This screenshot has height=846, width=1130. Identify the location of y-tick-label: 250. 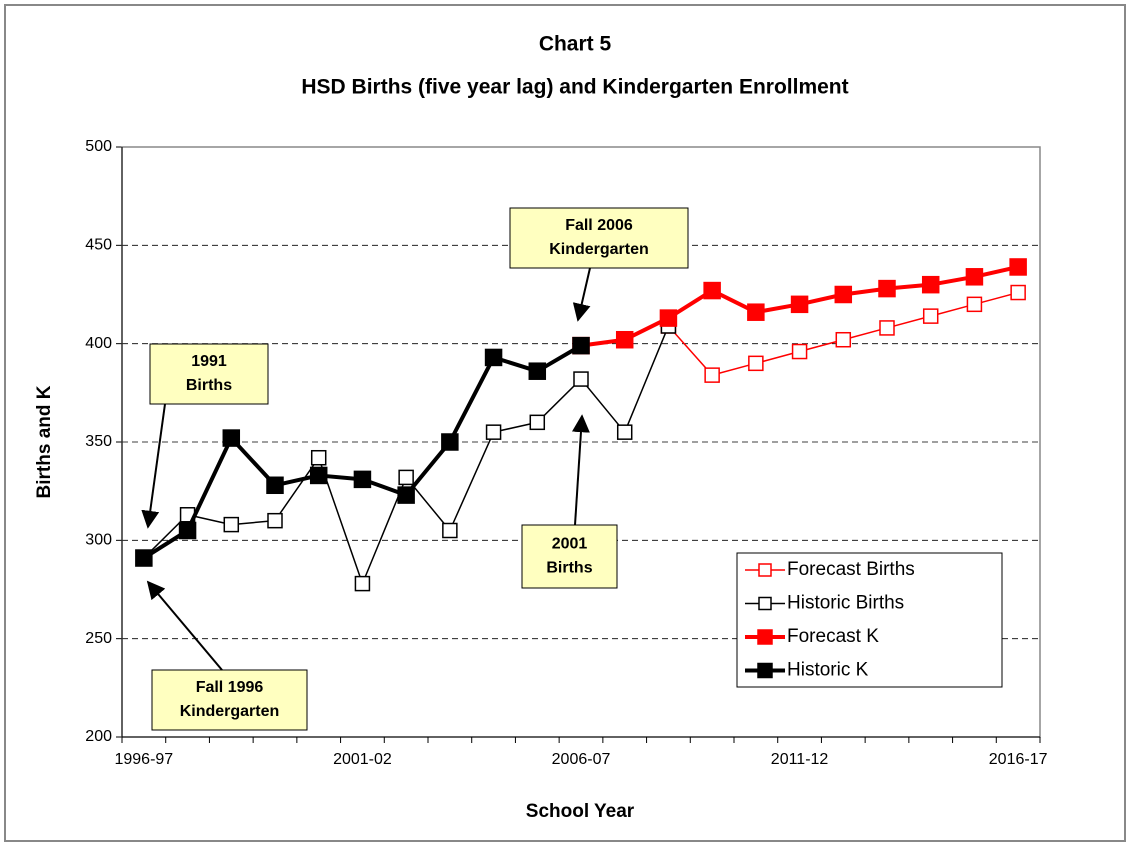
(98, 638).